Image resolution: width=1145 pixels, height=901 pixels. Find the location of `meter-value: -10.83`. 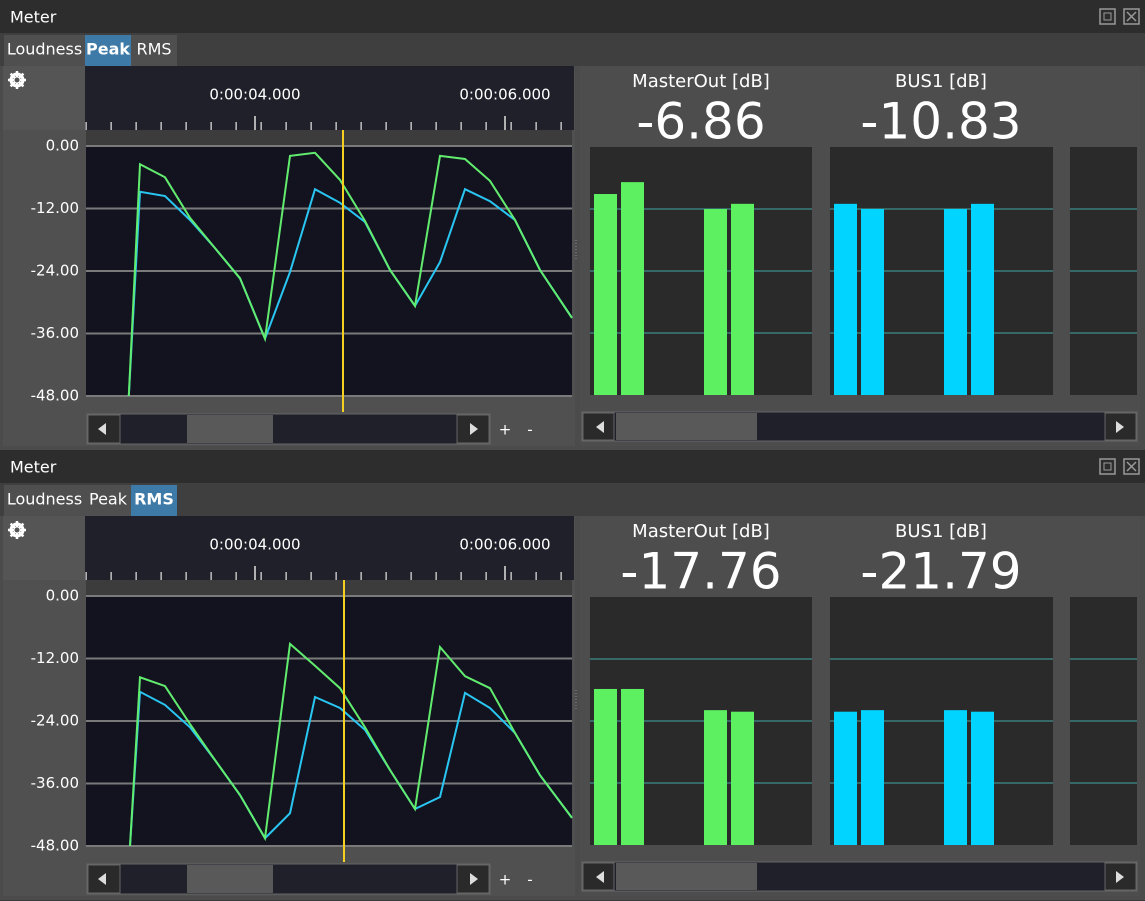

meter-value: -10.83 is located at coordinates (940, 122).